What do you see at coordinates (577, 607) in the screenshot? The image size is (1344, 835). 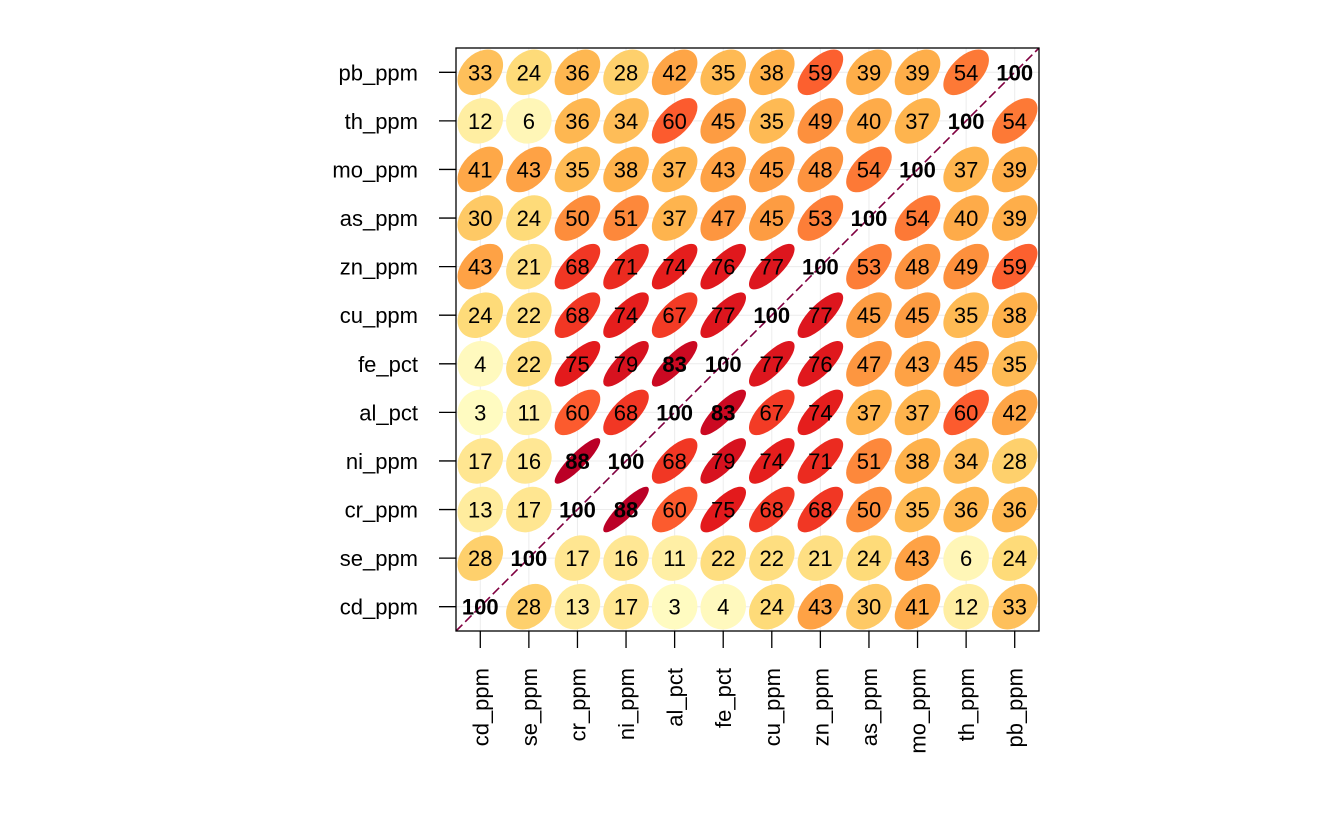 I see `cell-label-cr_ppm-cd_ppm: 13` at bounding box center [577, 607].